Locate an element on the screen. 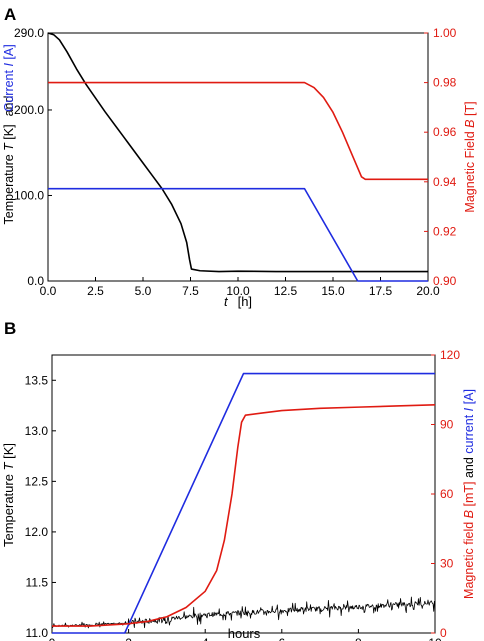 This screenshot has width=484, height=641. b-x-tick-label: 4 is located at coordinates (205, 638).